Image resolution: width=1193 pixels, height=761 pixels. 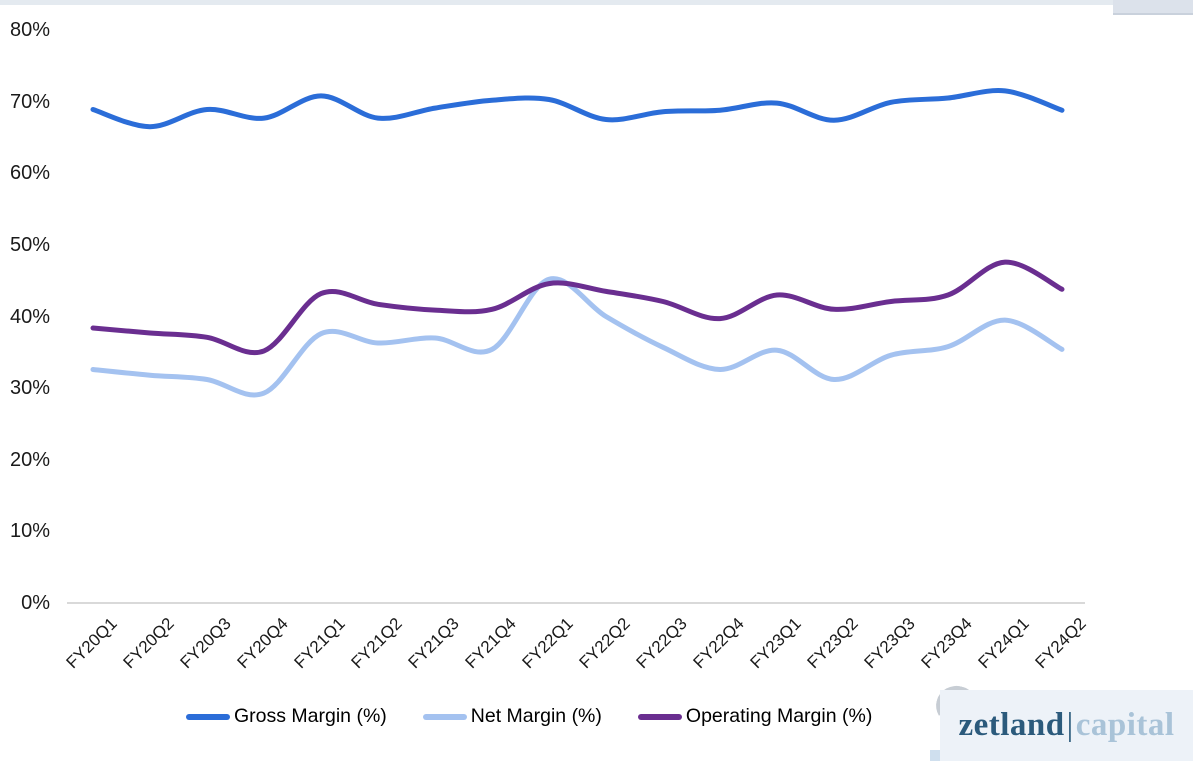 What do you see at coordinates (35, 603) in the screenshot?
I see `y-tick-label: 0%` at bounding box center [35, 603].